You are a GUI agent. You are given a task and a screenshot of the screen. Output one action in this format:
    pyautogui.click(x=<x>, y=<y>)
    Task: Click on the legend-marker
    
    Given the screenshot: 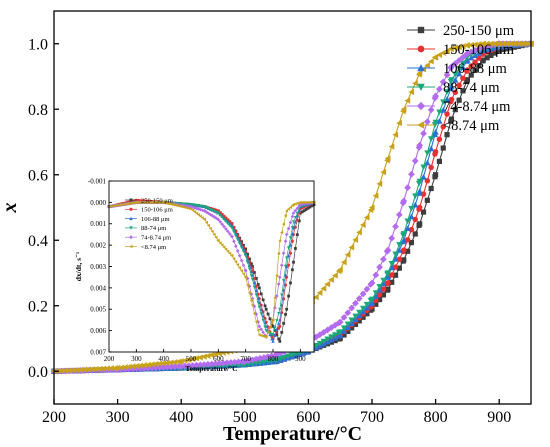 What is the action you would take?
    pyautogui.click(x=421, y=49)
    